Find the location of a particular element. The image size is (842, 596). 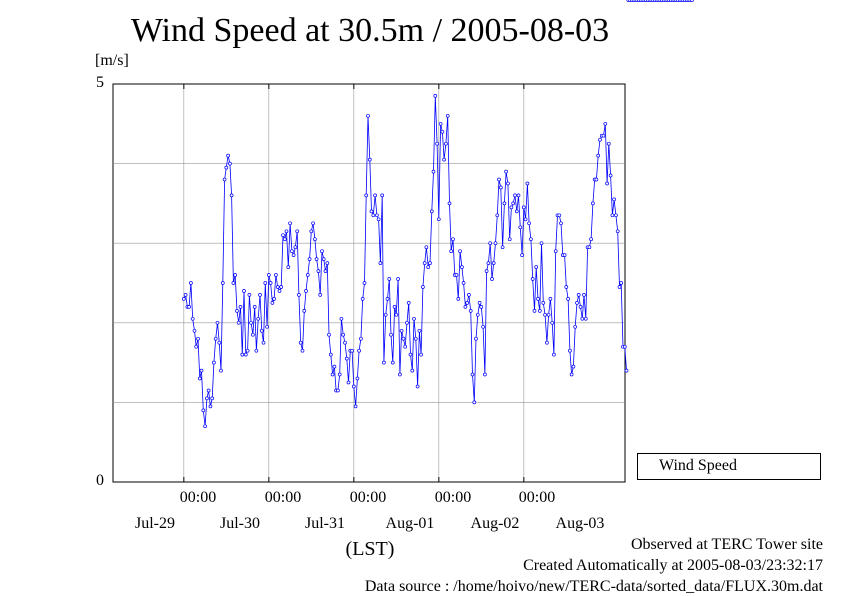

x-date-label: Aug-03 is located at coordinates (580, 523).